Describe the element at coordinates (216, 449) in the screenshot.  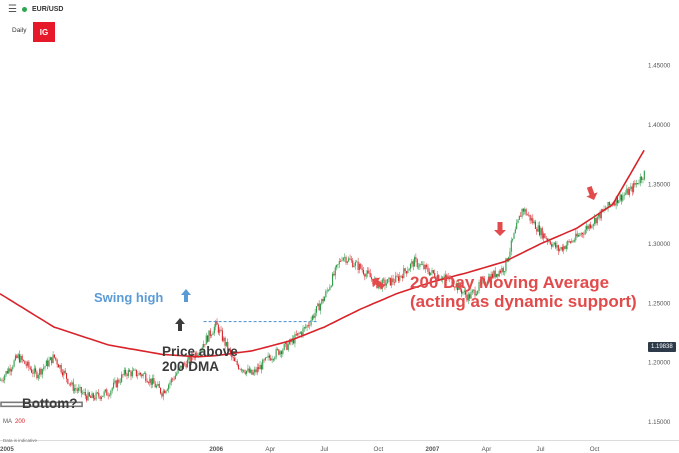
I see `x-tick-label: 2006` at that location.